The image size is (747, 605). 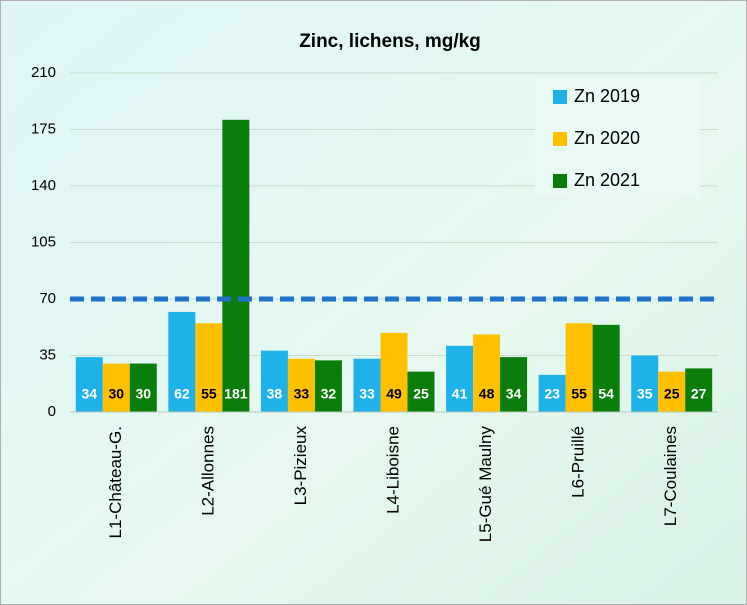 I want to click on x-tick-label: L2-Allonnes, so click(x=207, y=471).